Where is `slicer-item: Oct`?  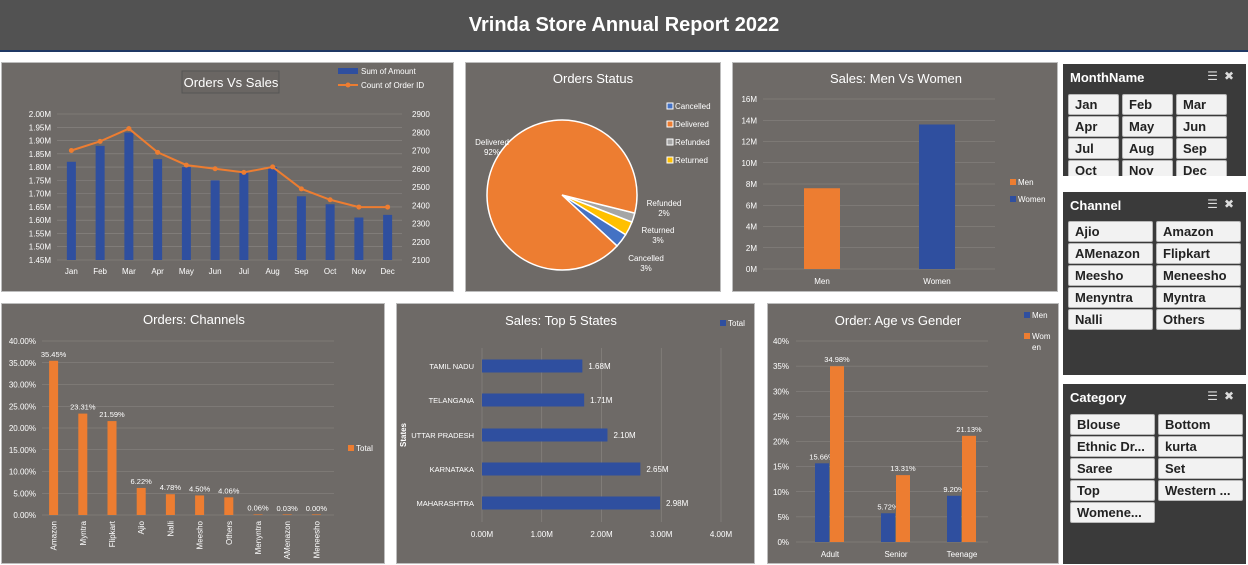
slicer-item: Oct is located at coordinates (1093, 168).